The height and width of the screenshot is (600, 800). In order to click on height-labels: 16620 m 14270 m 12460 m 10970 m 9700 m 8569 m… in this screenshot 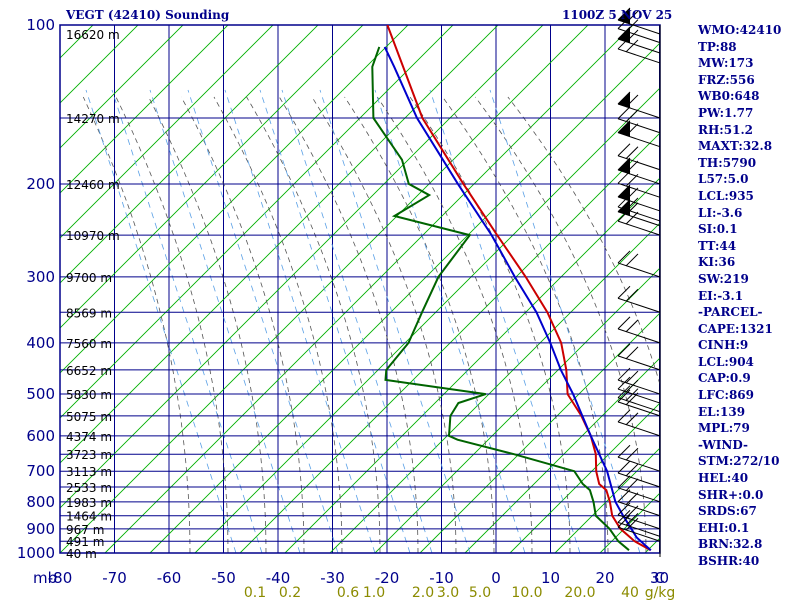, I will do `click(93, 294)`.